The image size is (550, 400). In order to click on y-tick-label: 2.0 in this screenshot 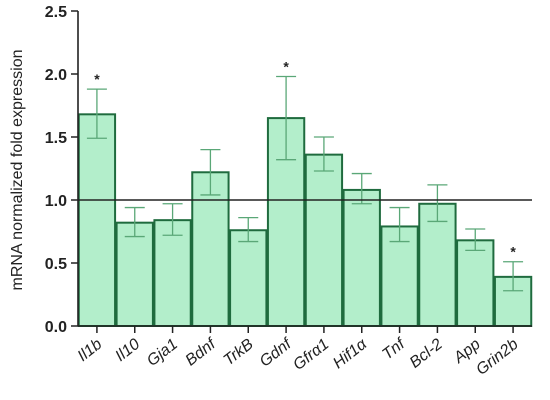, I will do `click(56, 75)`.